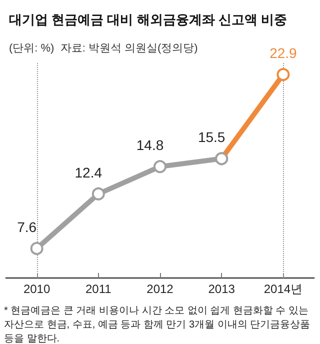 This screenshot has height=344, width=320. Describe the element at coordinates (284, 53) in the screenshot. I see `data-label: 22.9` at that location.